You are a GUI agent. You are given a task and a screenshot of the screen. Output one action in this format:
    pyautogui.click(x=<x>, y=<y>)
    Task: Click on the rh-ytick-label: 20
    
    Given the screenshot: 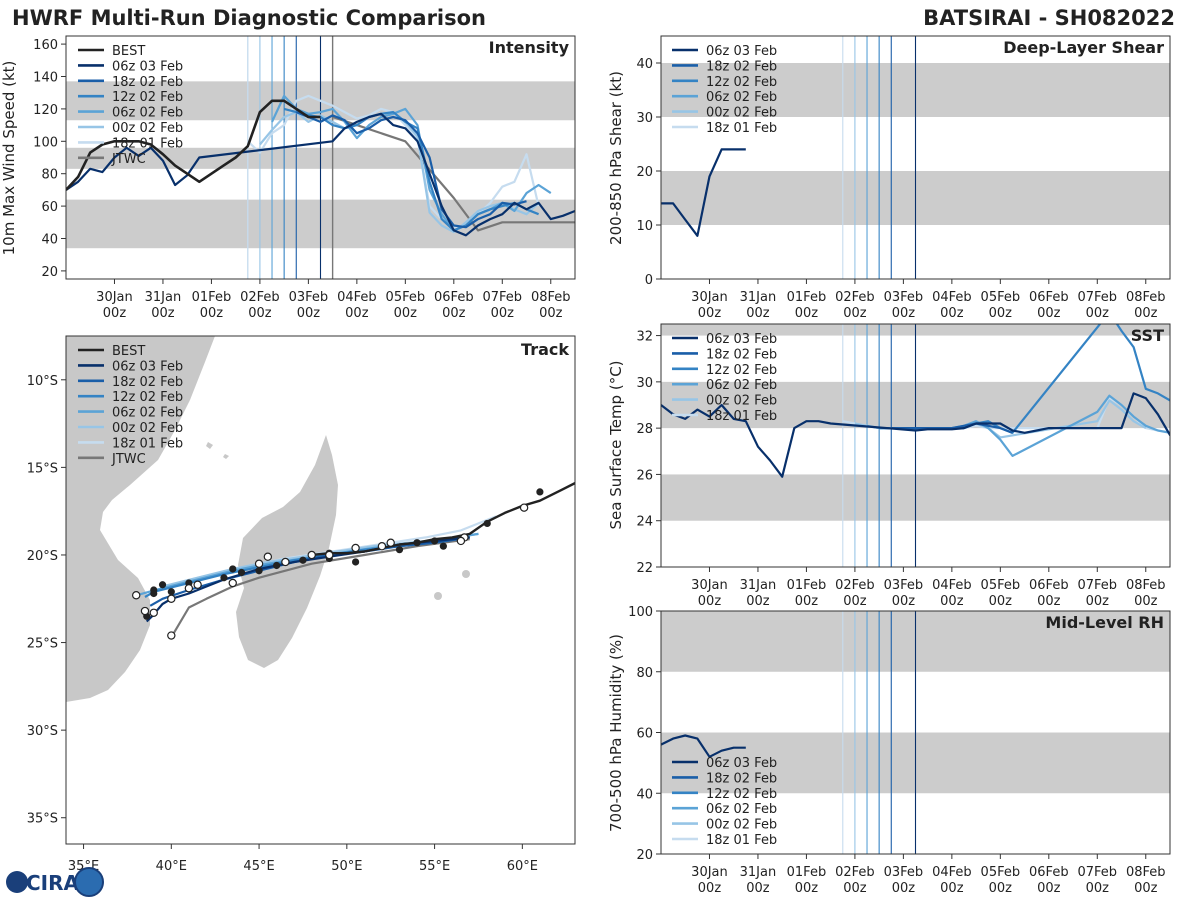 What is the action you would take?
    pyautogui.click(x=644, y=855)
    